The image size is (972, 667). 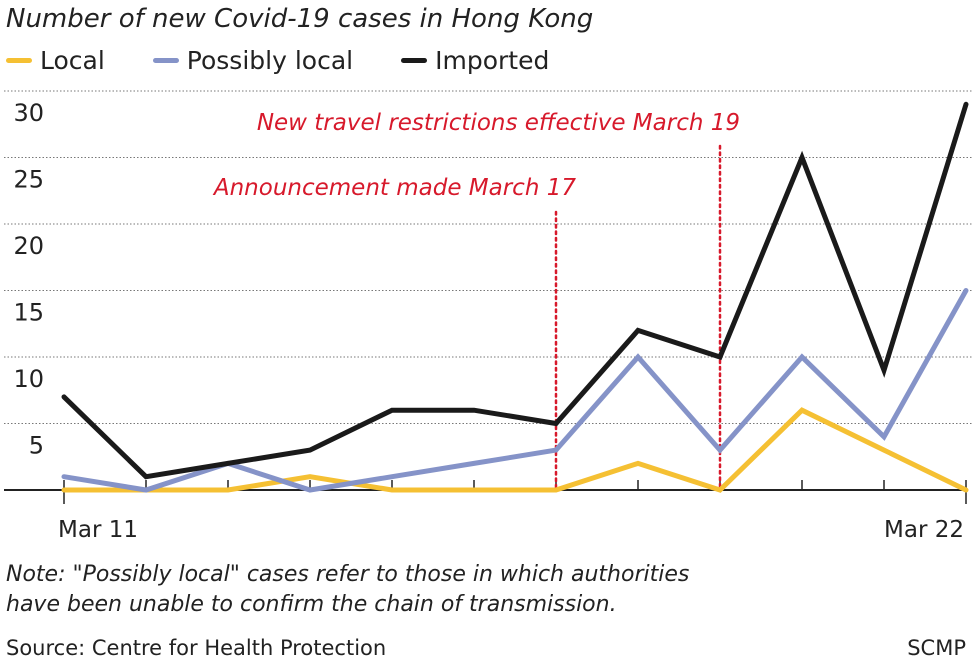 I want to click on legend-item-possibly-local: Possibly local, so click(x=253, y=60).